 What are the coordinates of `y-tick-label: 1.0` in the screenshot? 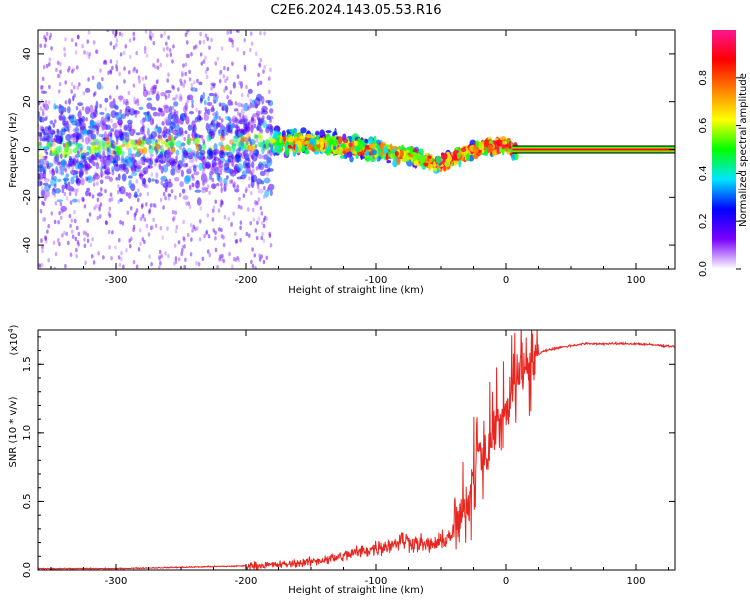 It's located at (27, 433).